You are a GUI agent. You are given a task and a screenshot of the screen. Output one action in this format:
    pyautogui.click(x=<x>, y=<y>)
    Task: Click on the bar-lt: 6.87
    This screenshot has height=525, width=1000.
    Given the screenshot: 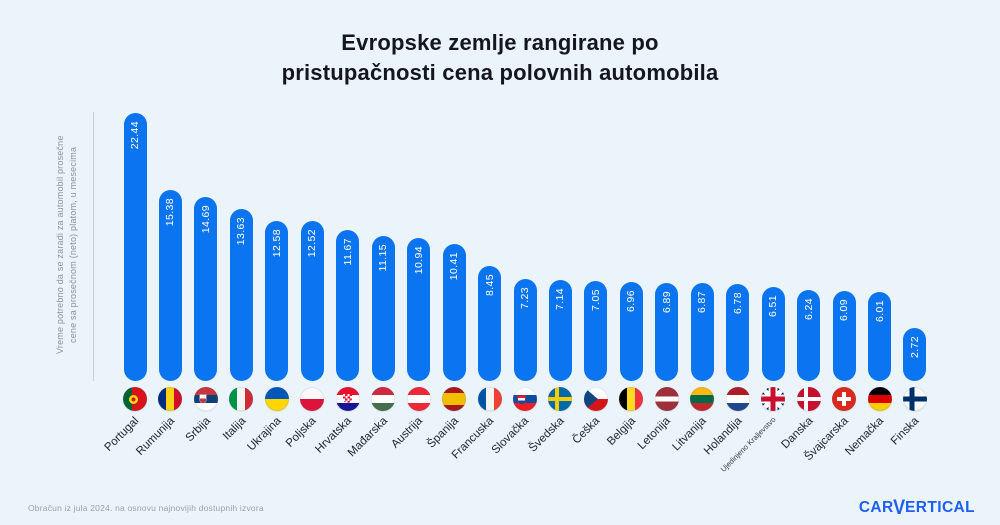 What is the action you would take?
    pyautogui.click(x=702, y=331)
    